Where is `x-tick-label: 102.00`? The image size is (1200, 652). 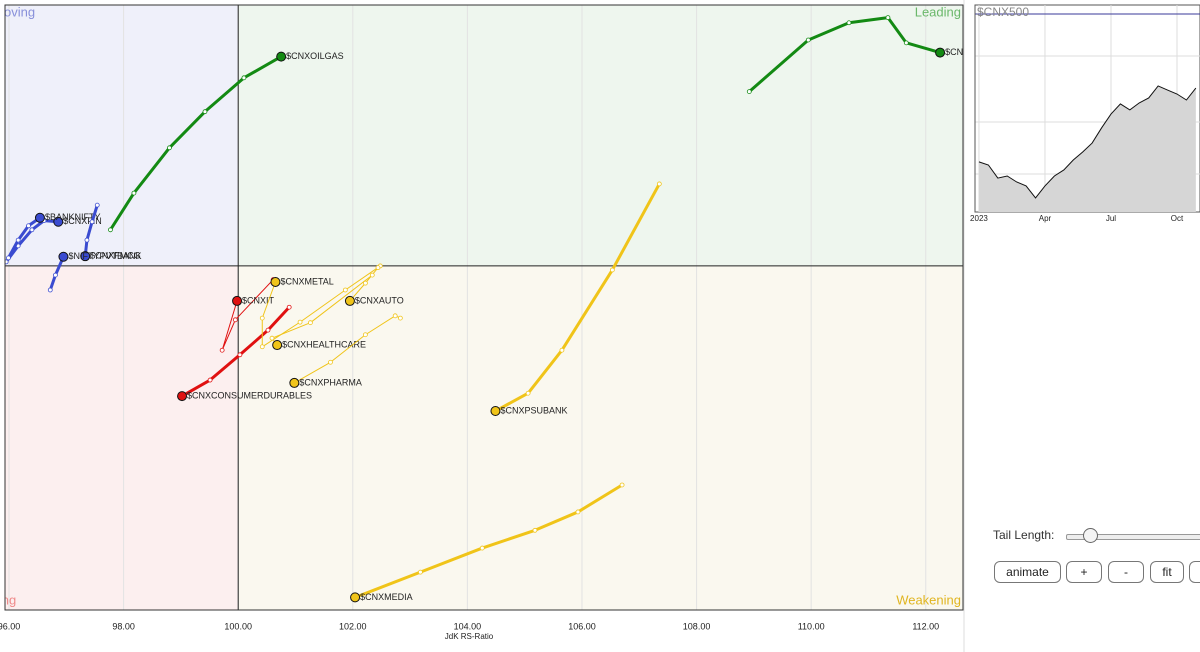 x-tick-label: 102.00 is located at coordinates (353, 626).